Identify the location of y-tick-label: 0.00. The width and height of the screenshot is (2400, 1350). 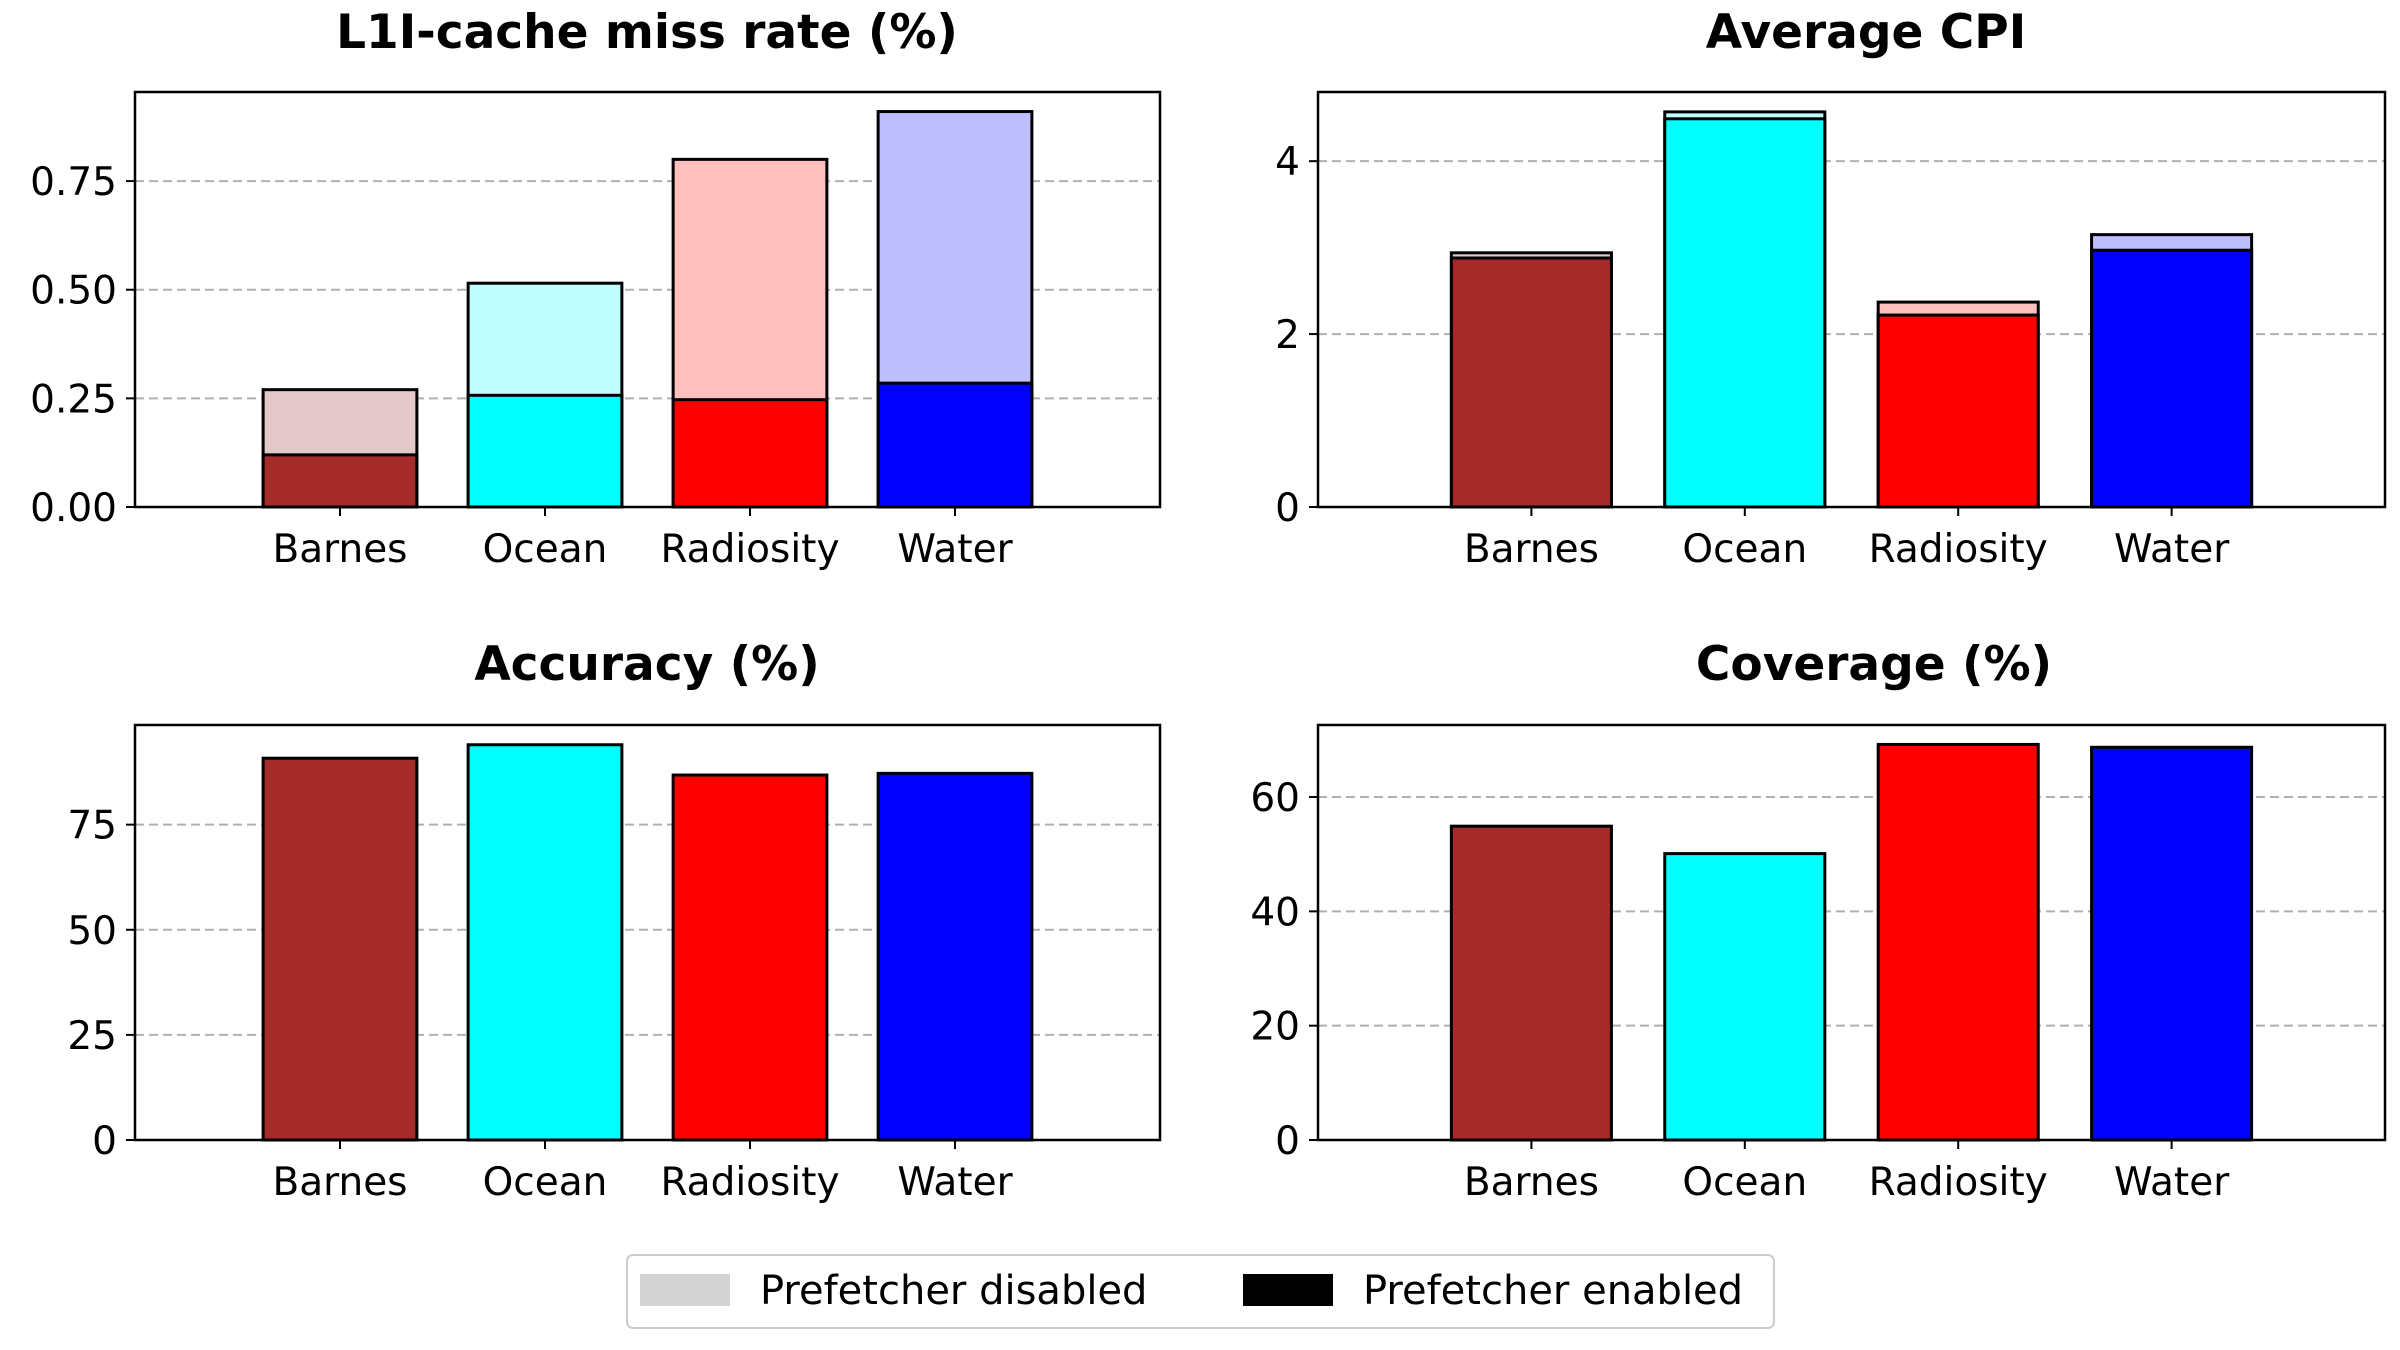
(73, 508).